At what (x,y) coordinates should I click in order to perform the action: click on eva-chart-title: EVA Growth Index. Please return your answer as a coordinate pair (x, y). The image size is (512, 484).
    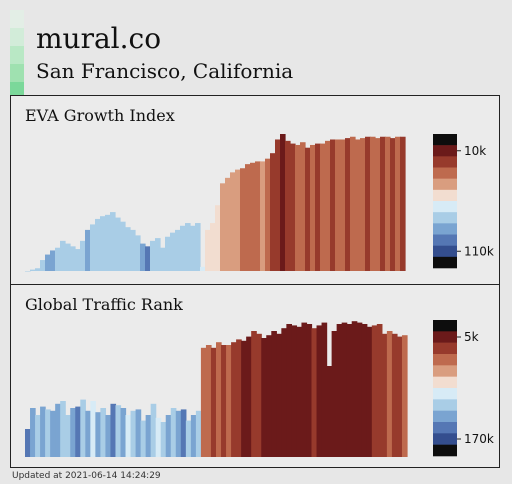
    Looking at the image, I should click on (100, 115).